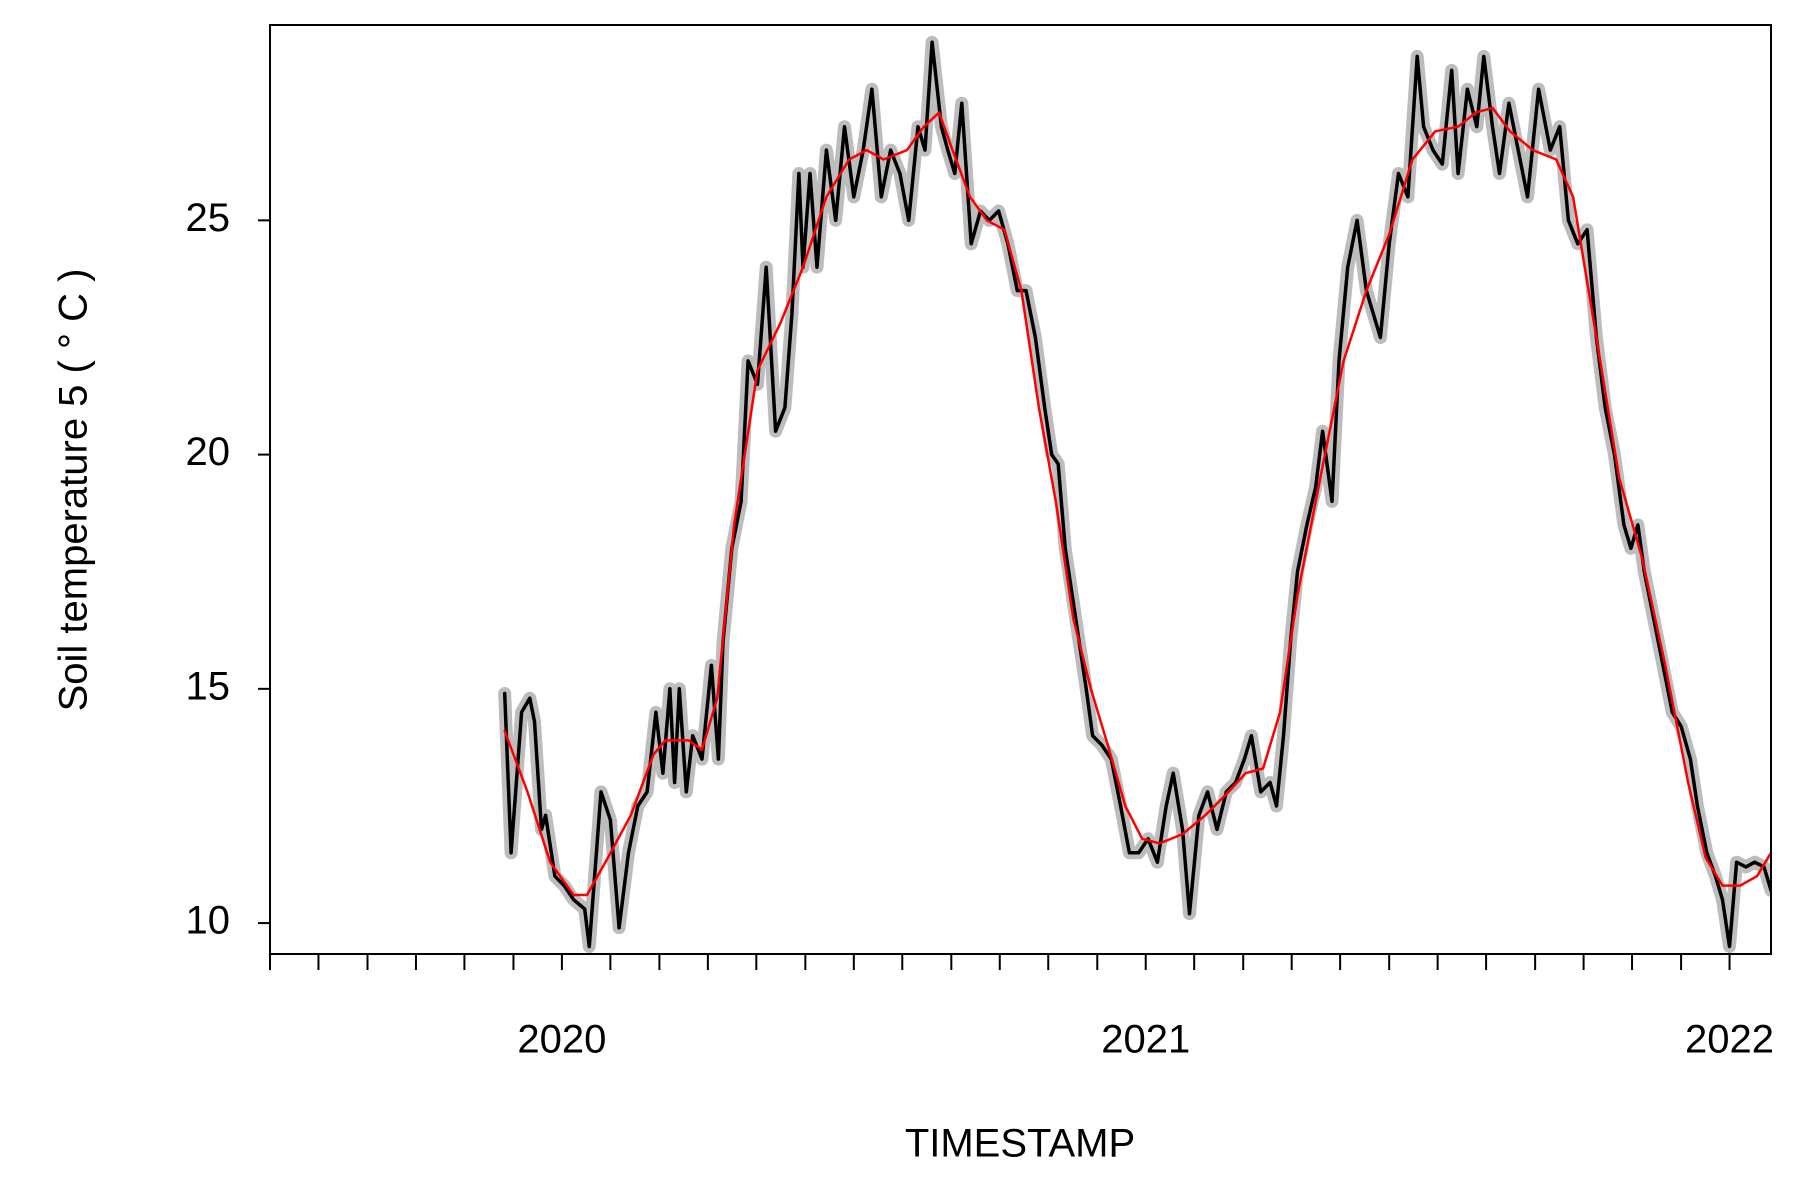  What do you see at coordinates (1145, 1040) in the screenshot?
I see `x-tick-label: 2021` at bounding box center [1145, 1040].